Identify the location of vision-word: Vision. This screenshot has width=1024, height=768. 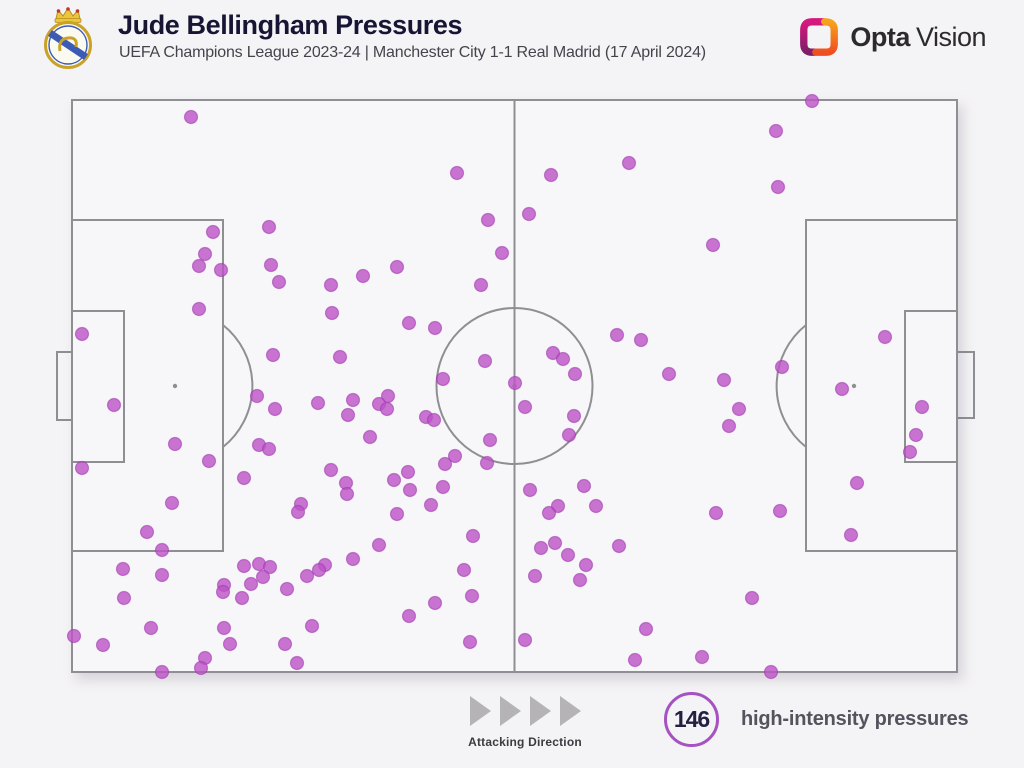
(951, 36).